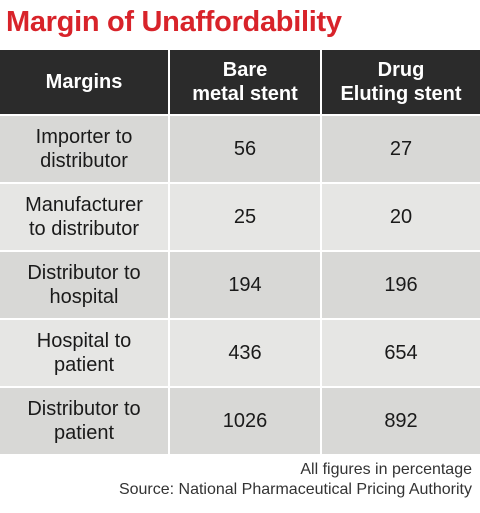 The width and height of the screenshot is (480, 513). I want to click on table-row: Hospital to patient 436 654, so click(240, 354).